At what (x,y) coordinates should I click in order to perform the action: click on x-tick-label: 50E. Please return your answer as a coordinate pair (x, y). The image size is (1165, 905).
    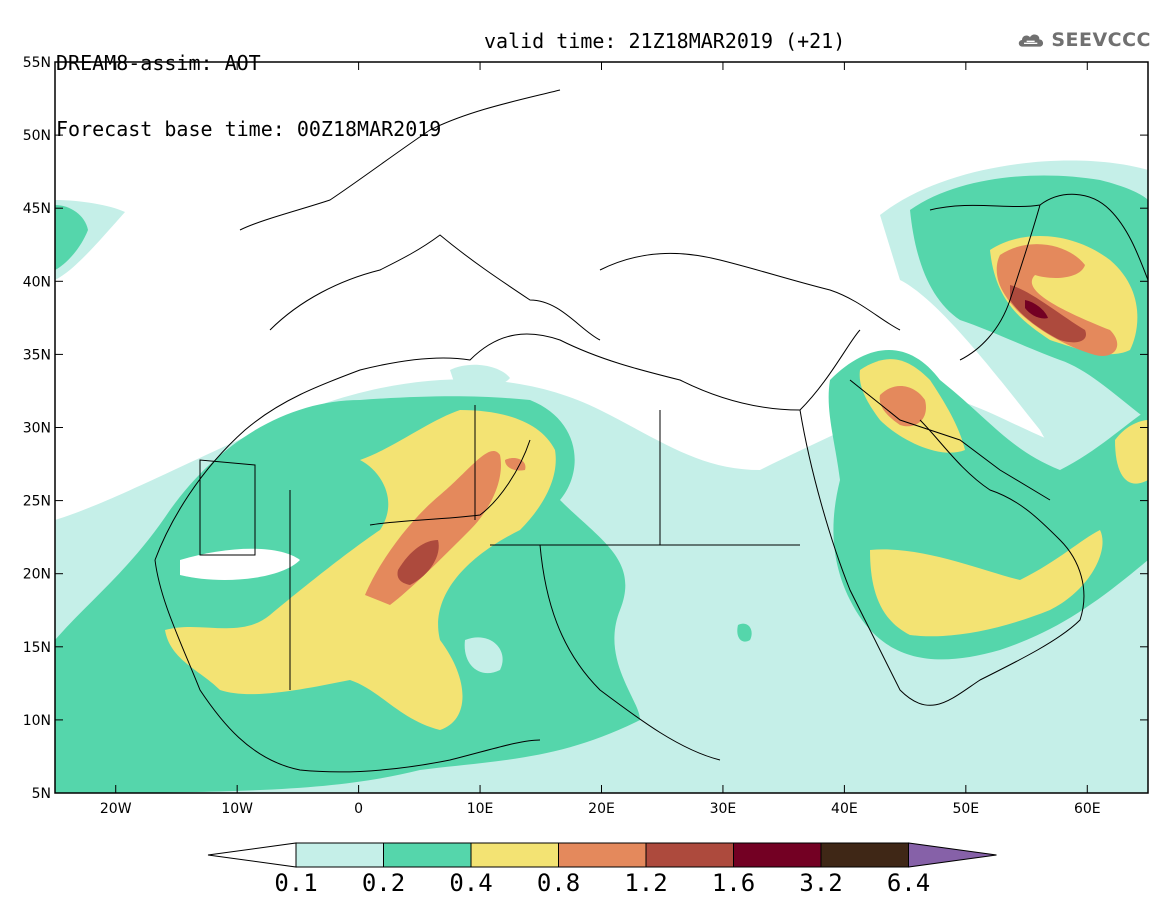
    Looking at the image, I should click on (965, 809).